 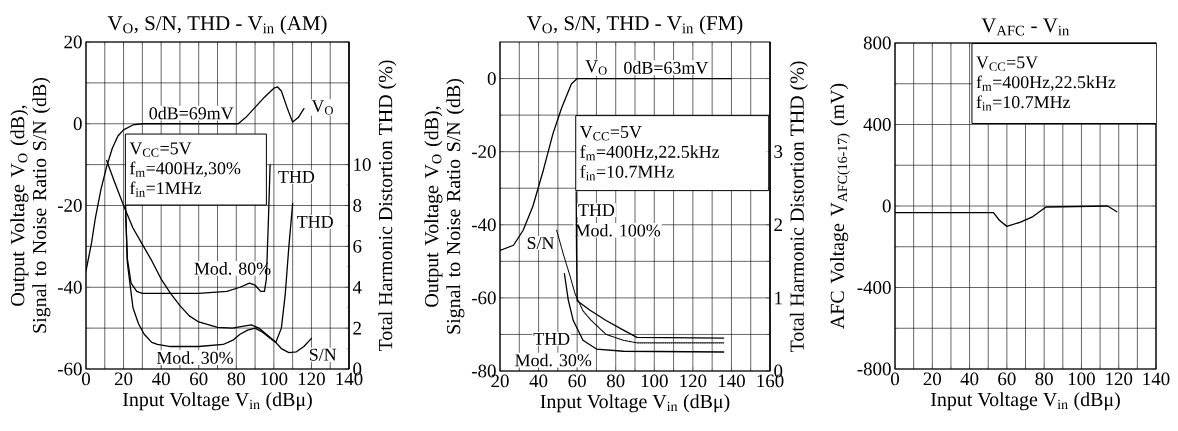 What do you see at coordinates (357, 246) in the screenshot?
I see `y2-tick-label: 6` at bounding box center [357, 246].